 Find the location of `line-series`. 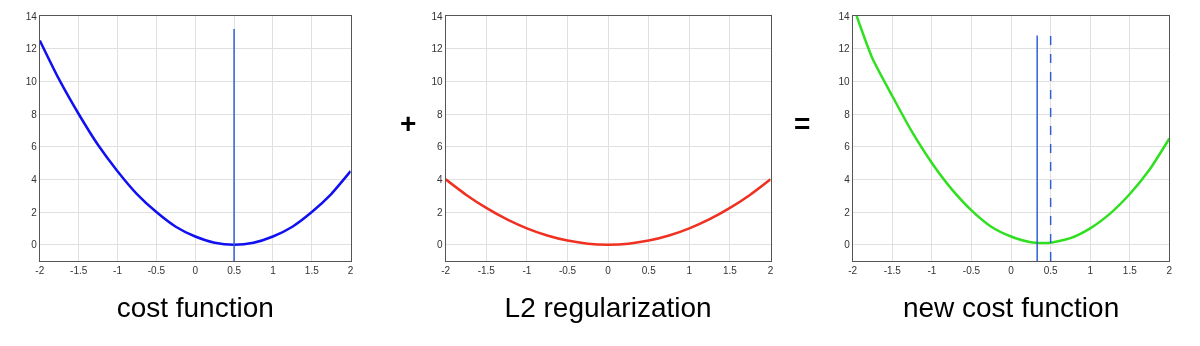

line-series is located at coordinates (608, 212).